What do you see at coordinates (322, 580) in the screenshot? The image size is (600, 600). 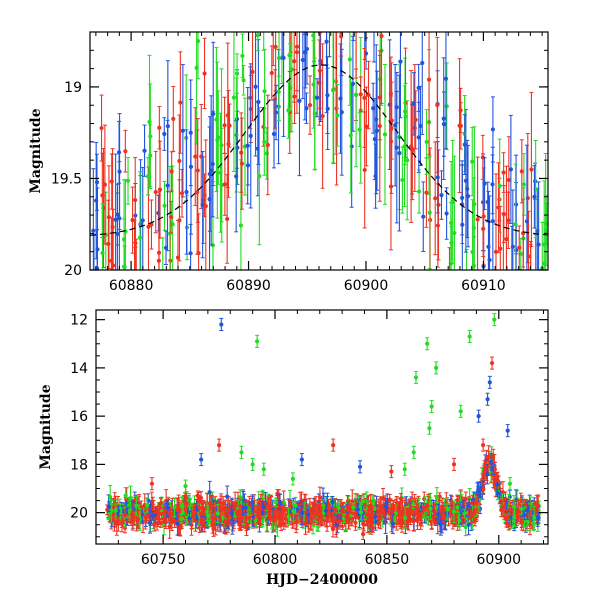 I see `bottom-x-axis-title: HJD−2400000` at bounding box center [322, 580].